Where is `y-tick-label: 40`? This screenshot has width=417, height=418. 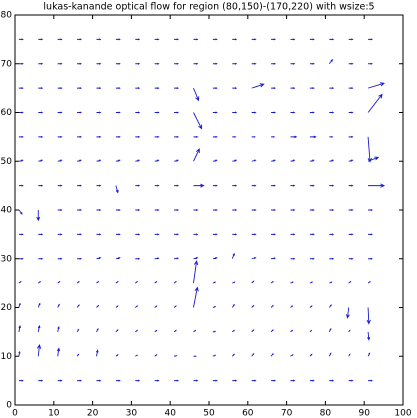 y-tick-label: 40 is located at coordinates (7, 211).